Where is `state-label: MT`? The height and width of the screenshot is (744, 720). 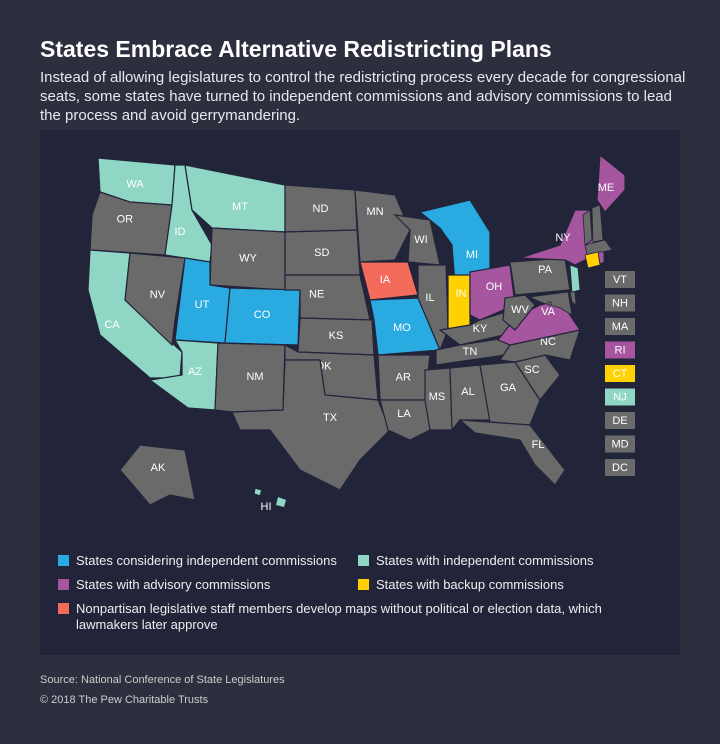 state-label: MT is located at coordinates (240, 207).